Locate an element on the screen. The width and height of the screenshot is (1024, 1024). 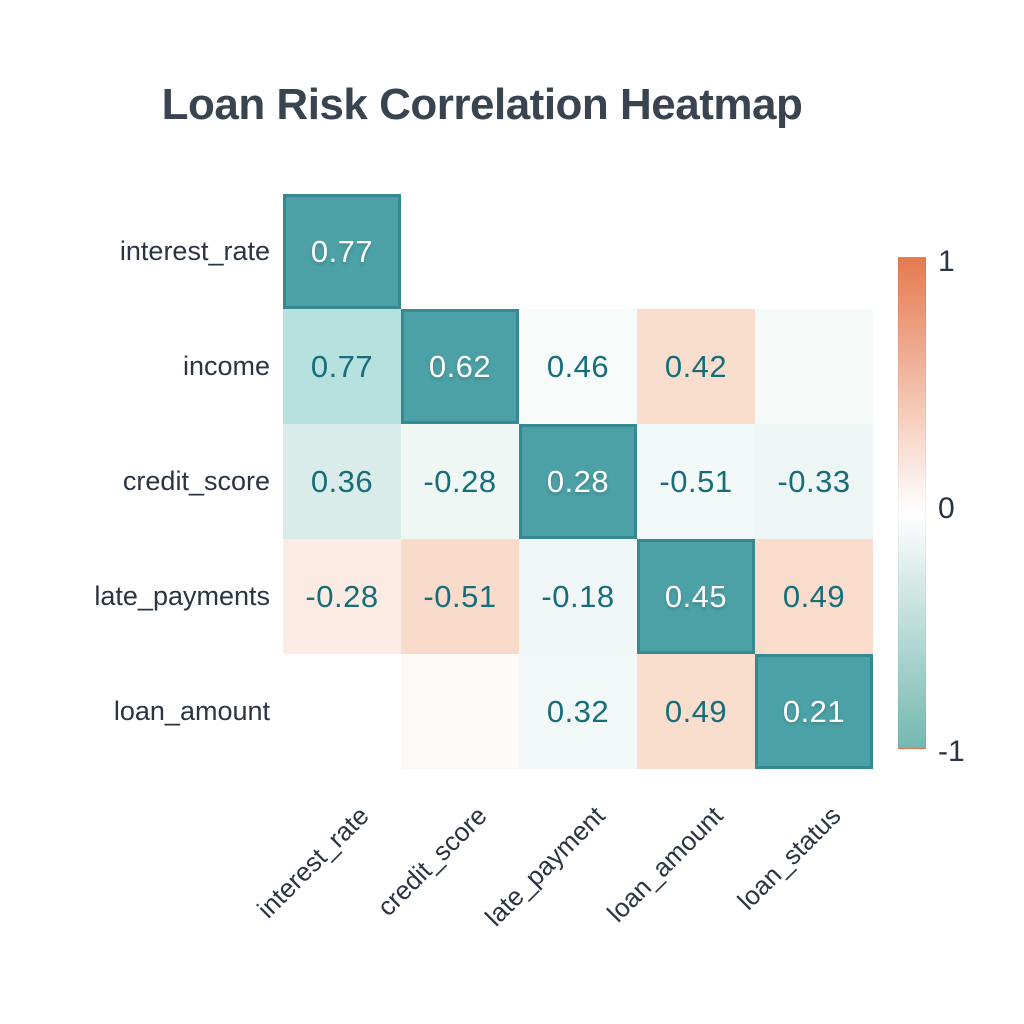
heatmap-cell: 0.36 is located at coordinates (342, 481).